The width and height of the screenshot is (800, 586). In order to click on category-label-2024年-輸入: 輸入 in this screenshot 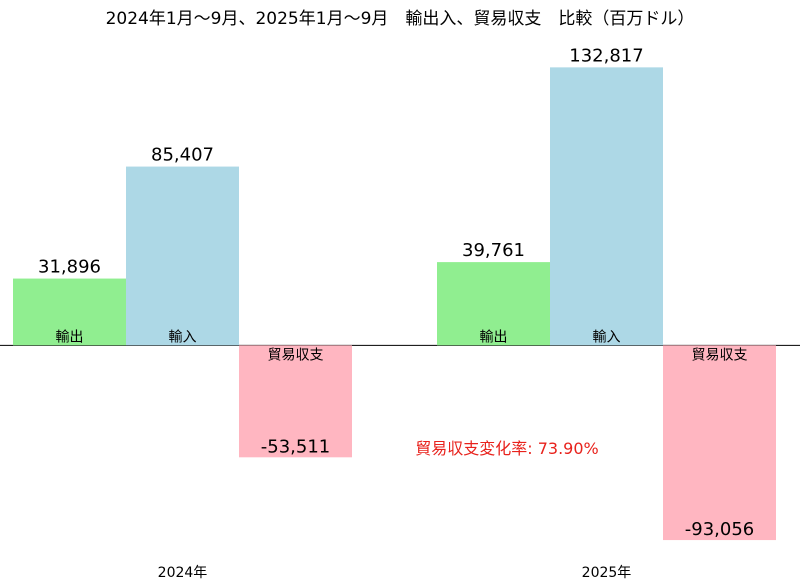, I will do `click(183, 337)`.